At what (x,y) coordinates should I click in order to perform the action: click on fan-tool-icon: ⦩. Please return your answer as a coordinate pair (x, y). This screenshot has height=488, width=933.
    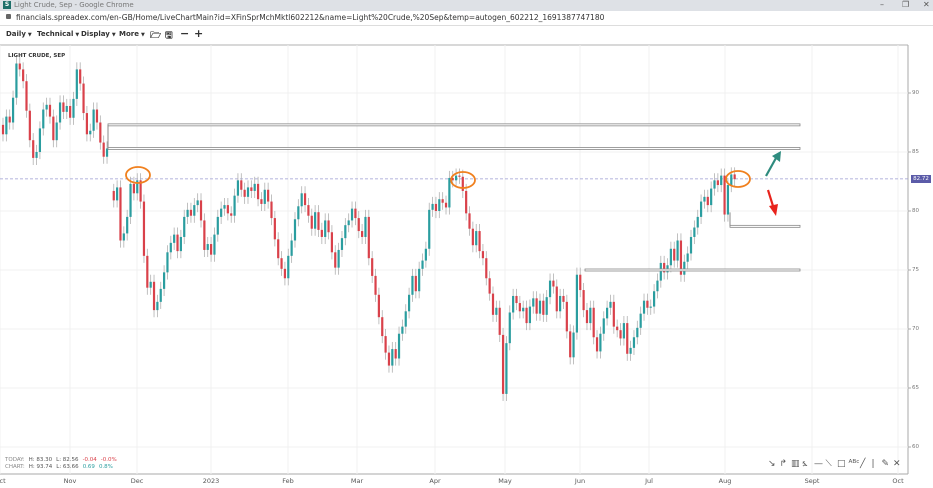
    Looking at the image, I should click on (805, 464).